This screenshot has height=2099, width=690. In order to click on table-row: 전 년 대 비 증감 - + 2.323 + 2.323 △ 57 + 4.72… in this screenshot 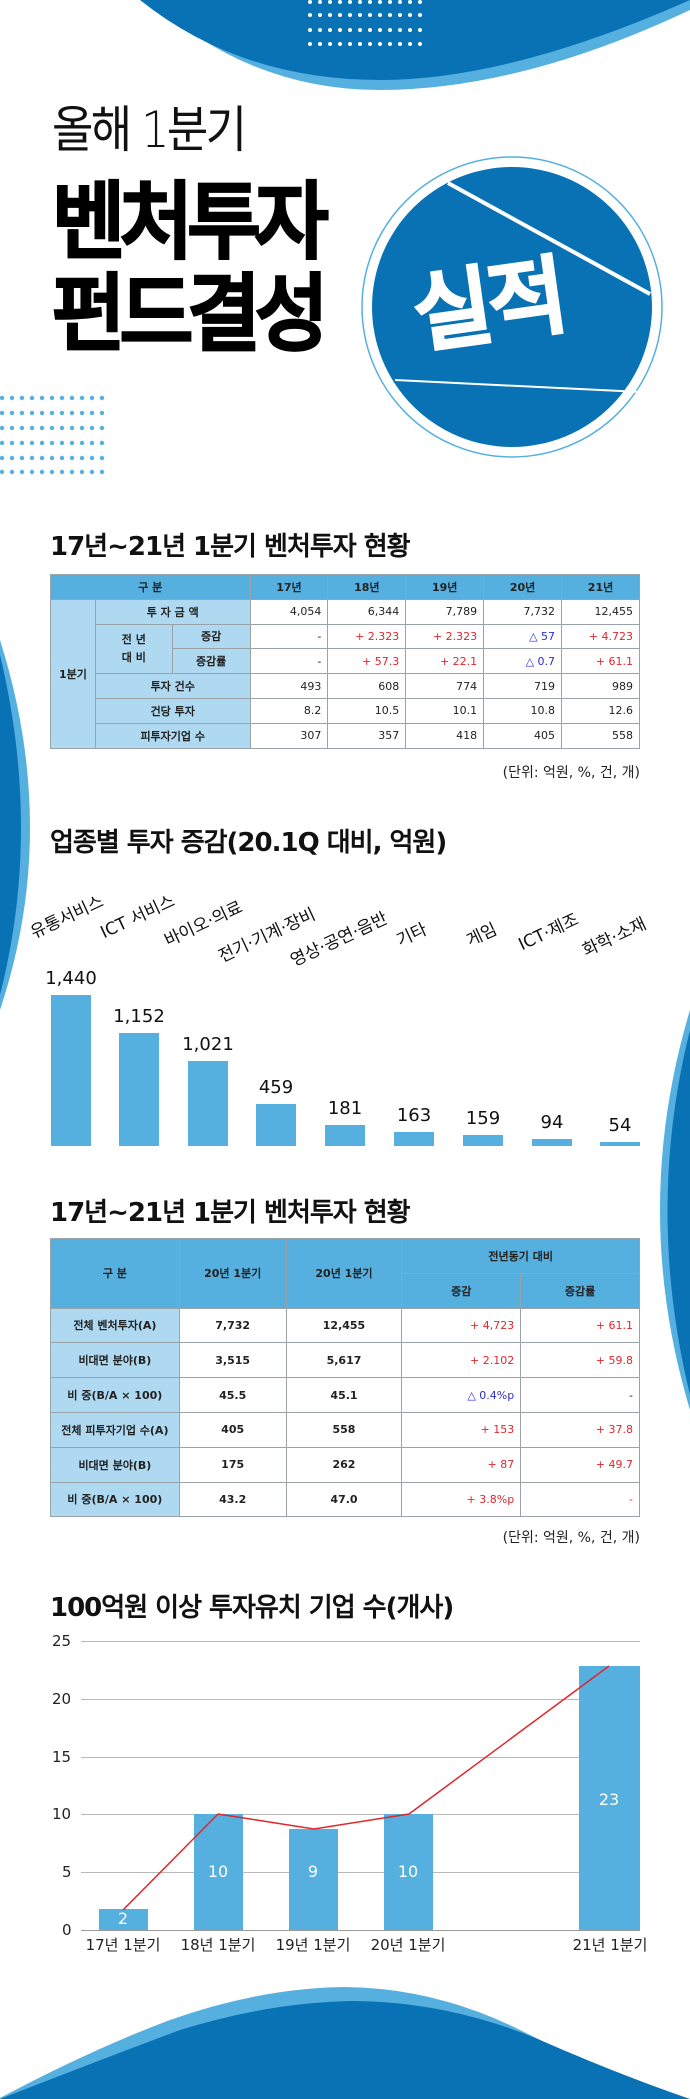, I will do `click(345, 649)`.